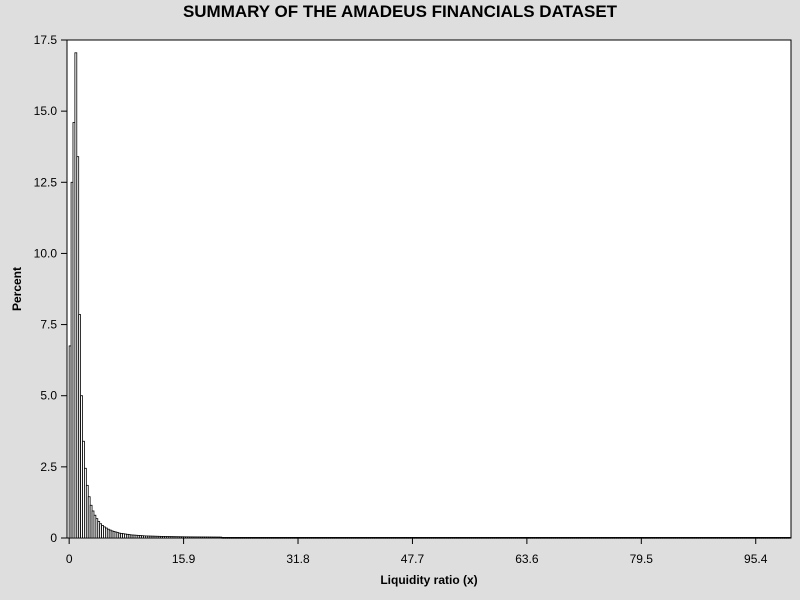 The width and height of the screenshot is (800, 600). I want to click on y-tick-label: 2.5, so click(48, 467).